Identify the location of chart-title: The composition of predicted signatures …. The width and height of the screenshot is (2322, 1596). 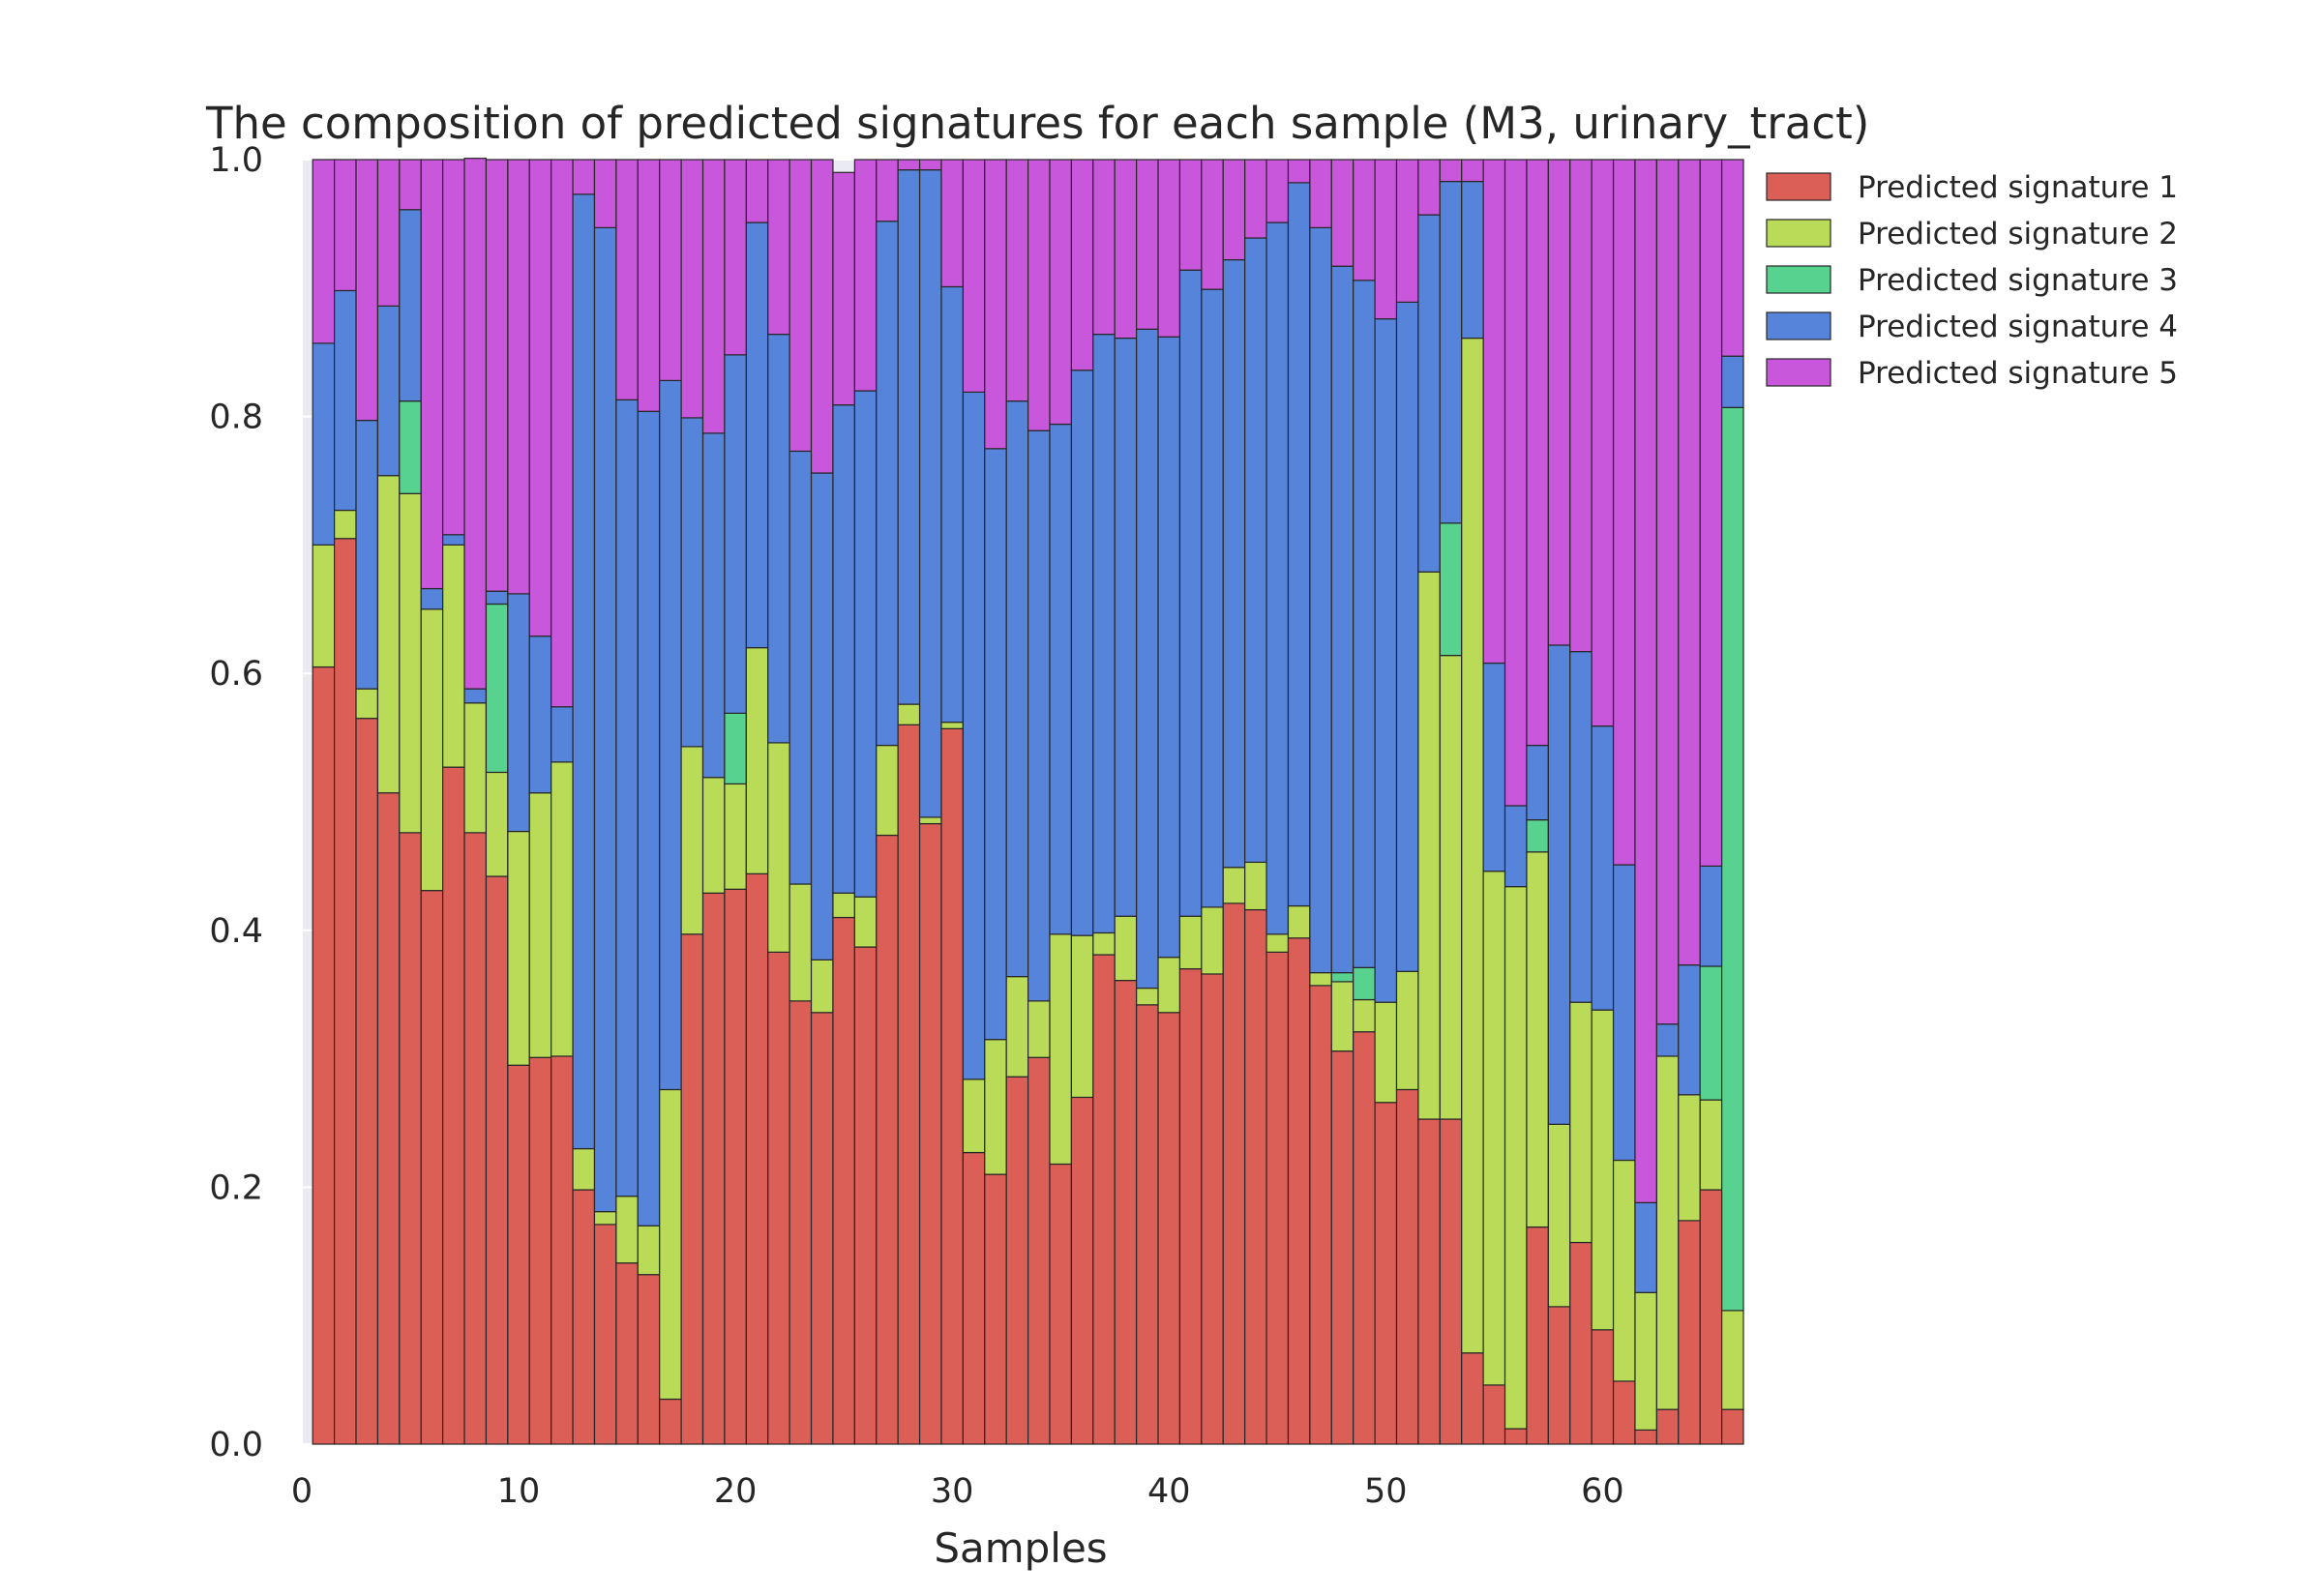
(1037, 123).